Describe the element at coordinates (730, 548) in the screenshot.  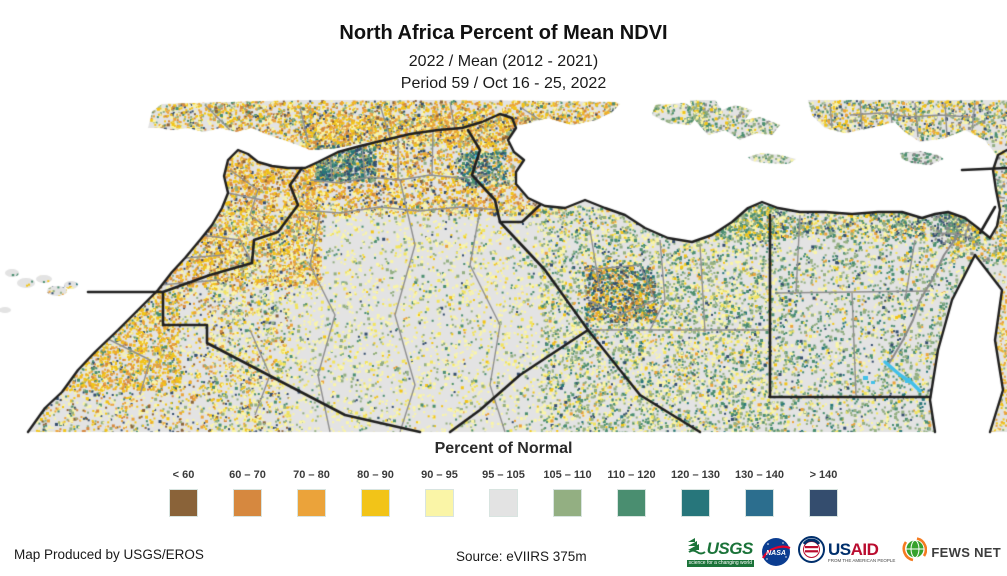
I see `usgs-wordmark: USGS` at that location.